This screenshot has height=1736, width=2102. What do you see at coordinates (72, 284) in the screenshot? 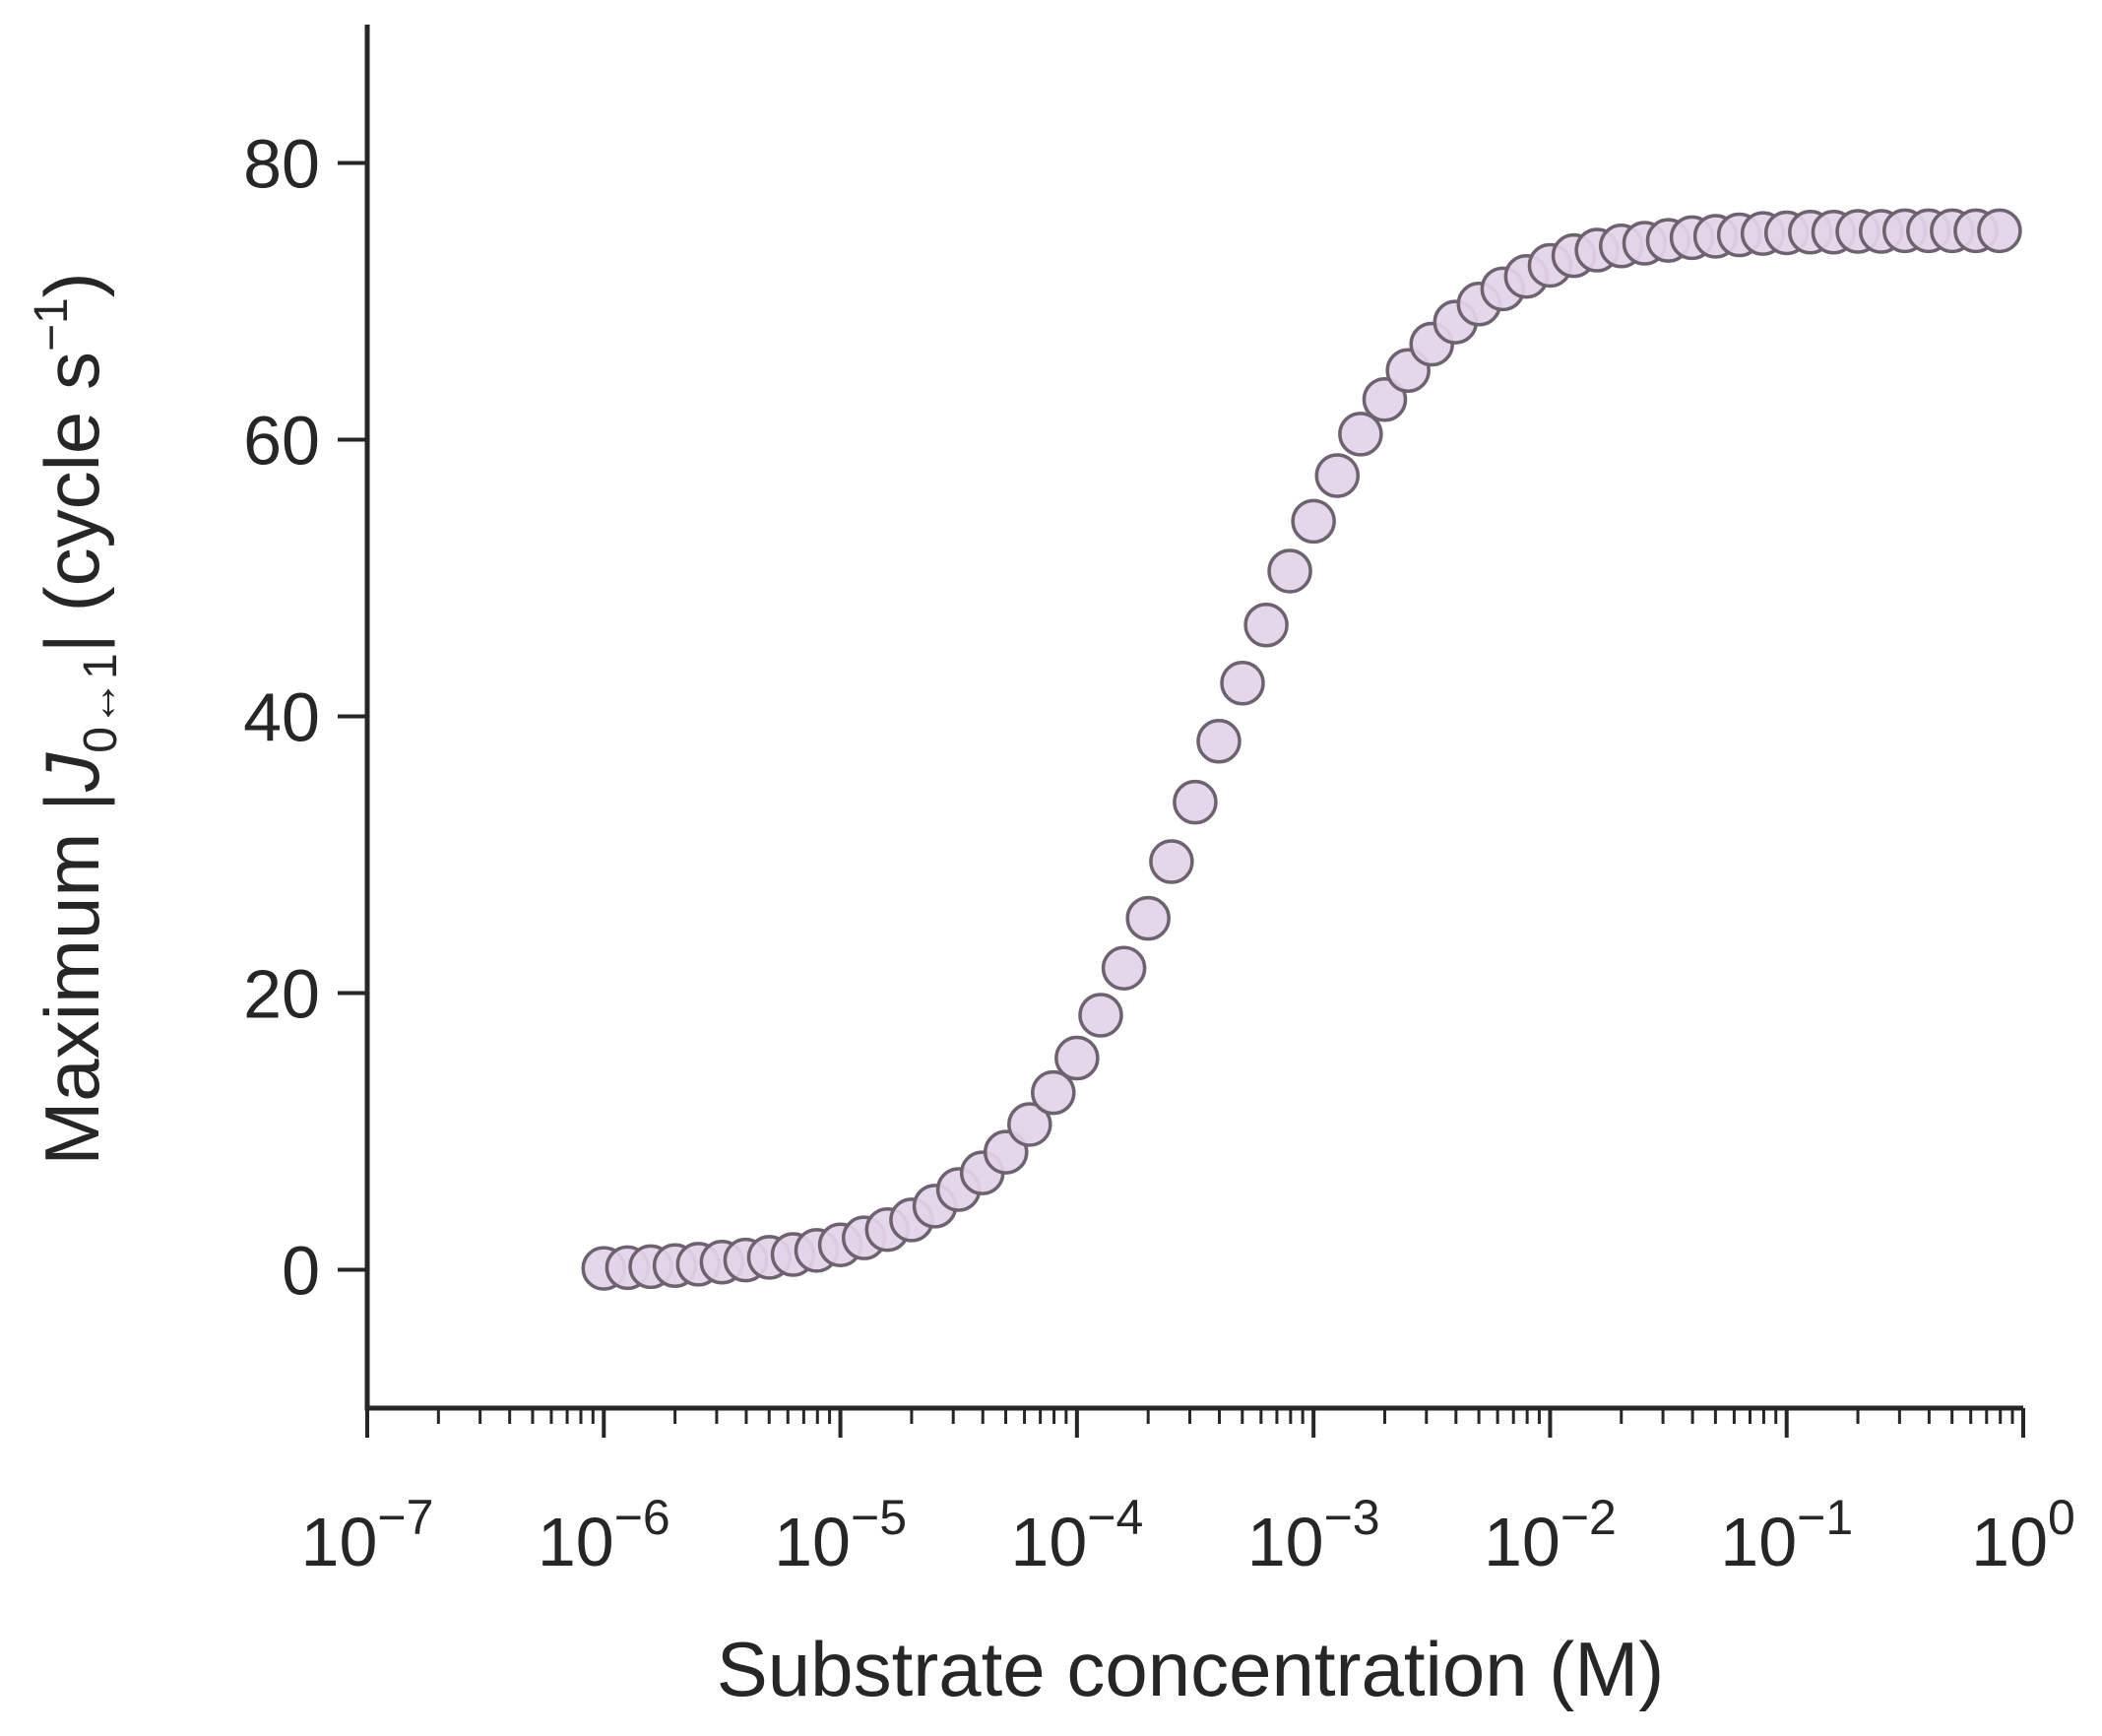
I see `y-label-close: )` at bounding box center [72, 284].